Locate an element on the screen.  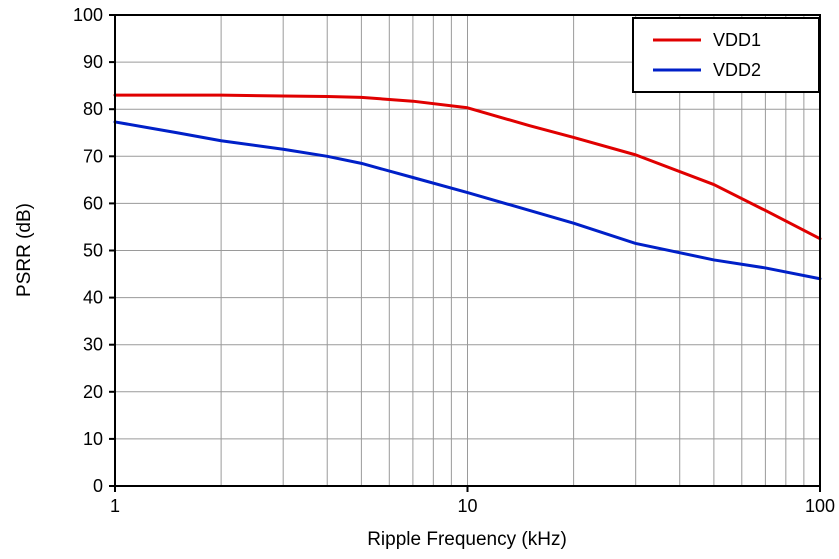
y-tick-label: 80 is located at coordinates (93, 109).